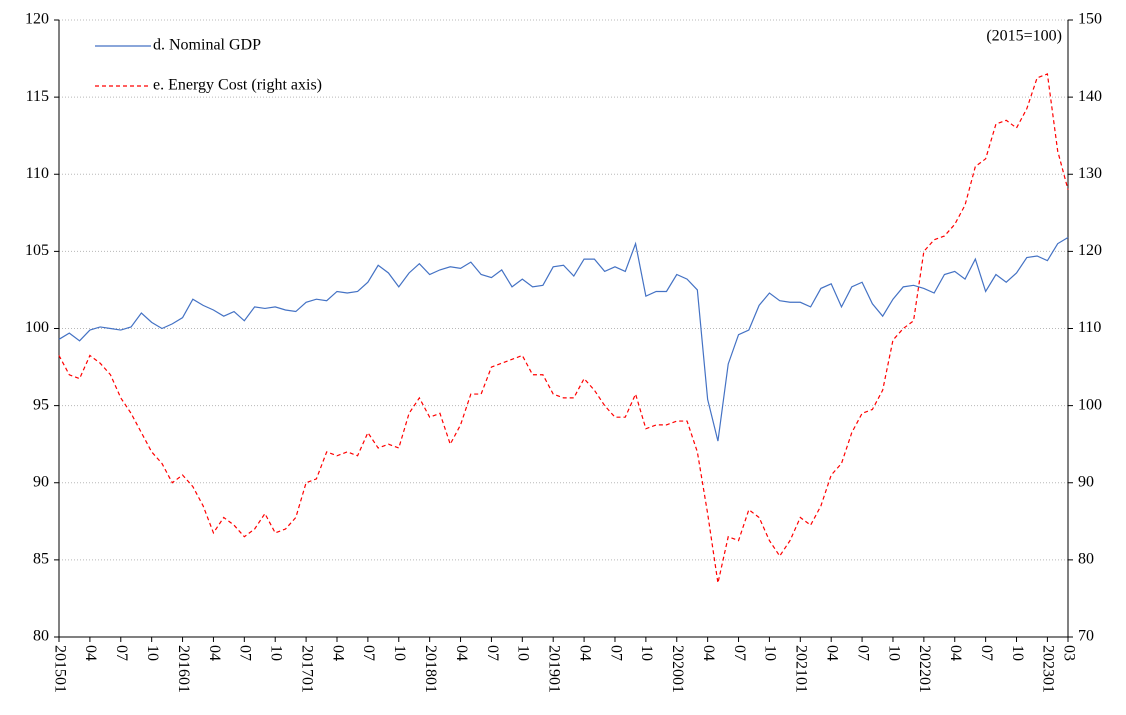 Image resolution: width=1126 pixels, height=715 pixels. Describe the element at coordinates (41, 559) in the screenshot. I see `y-tick-label: 85` at that location.